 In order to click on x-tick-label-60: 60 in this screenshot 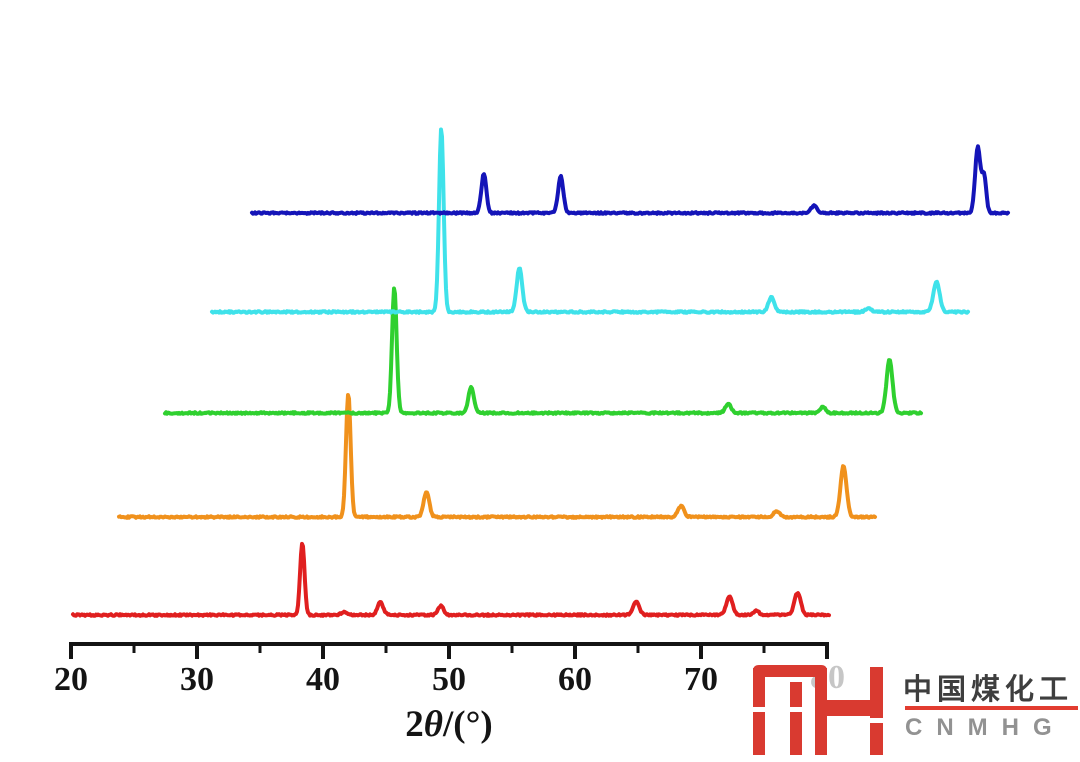, I will do `click(575, 679)`.